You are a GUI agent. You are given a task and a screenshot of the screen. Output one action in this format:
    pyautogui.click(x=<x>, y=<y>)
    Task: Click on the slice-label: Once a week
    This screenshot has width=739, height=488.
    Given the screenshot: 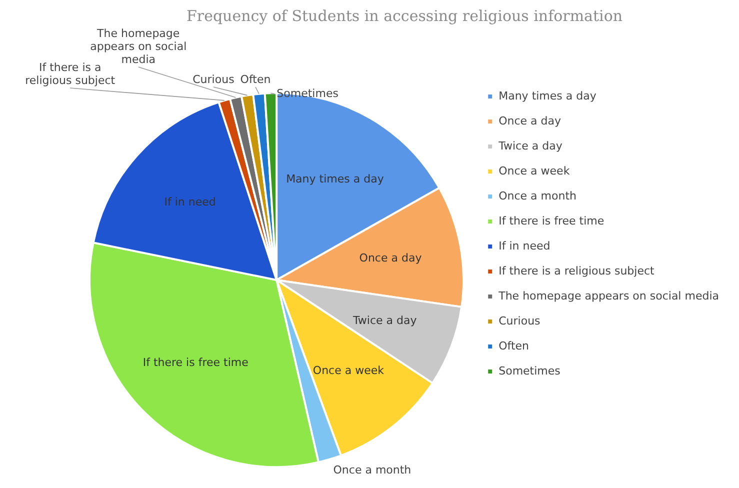 What is the action you would take?
    pyautogui.click(x=348, y=370)
    